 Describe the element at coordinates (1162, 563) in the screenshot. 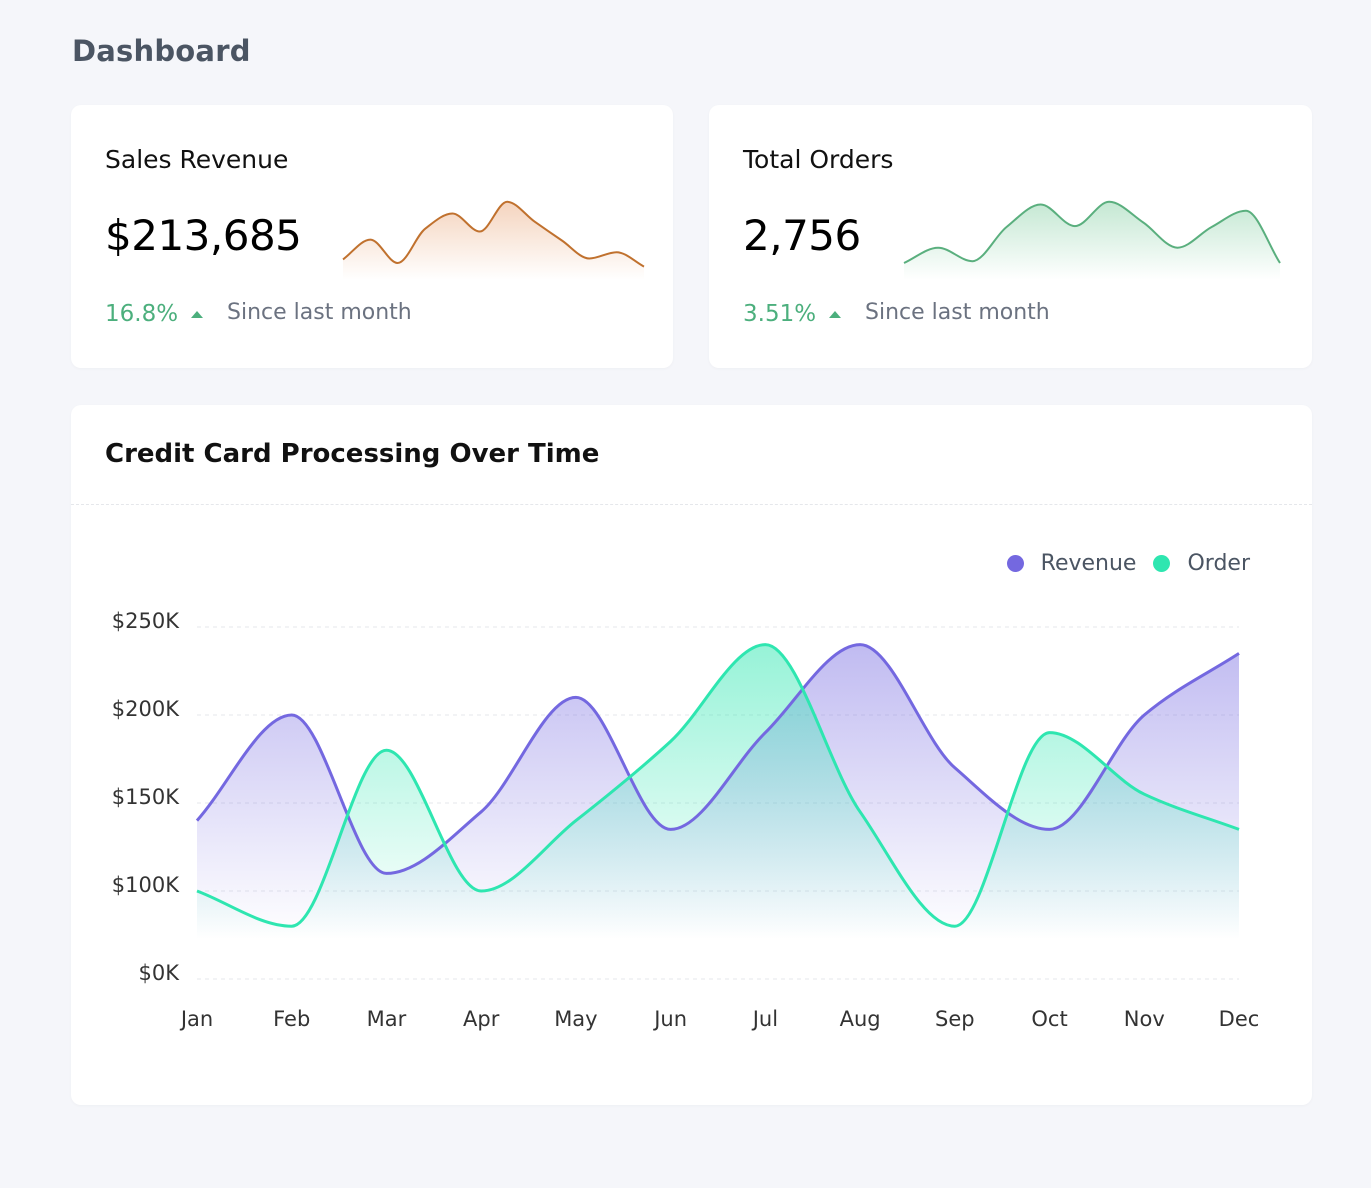

I see `order-dot-icon` at that location.